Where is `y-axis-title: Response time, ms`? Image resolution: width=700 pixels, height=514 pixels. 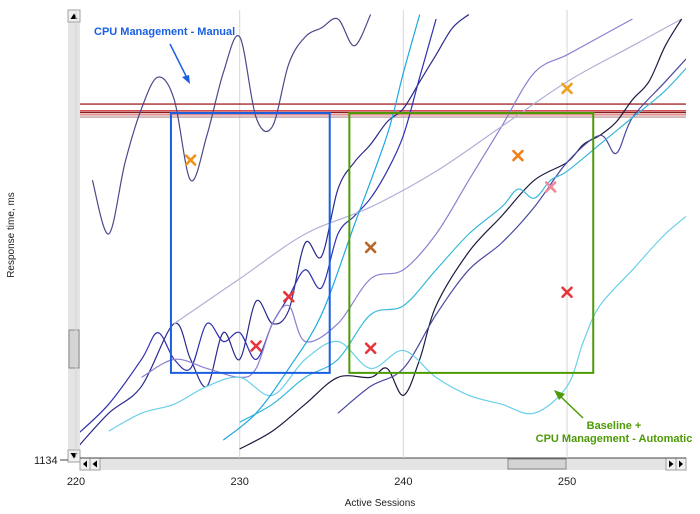
y-axis-title: Response time, ms is located at coordinates (11, 235).